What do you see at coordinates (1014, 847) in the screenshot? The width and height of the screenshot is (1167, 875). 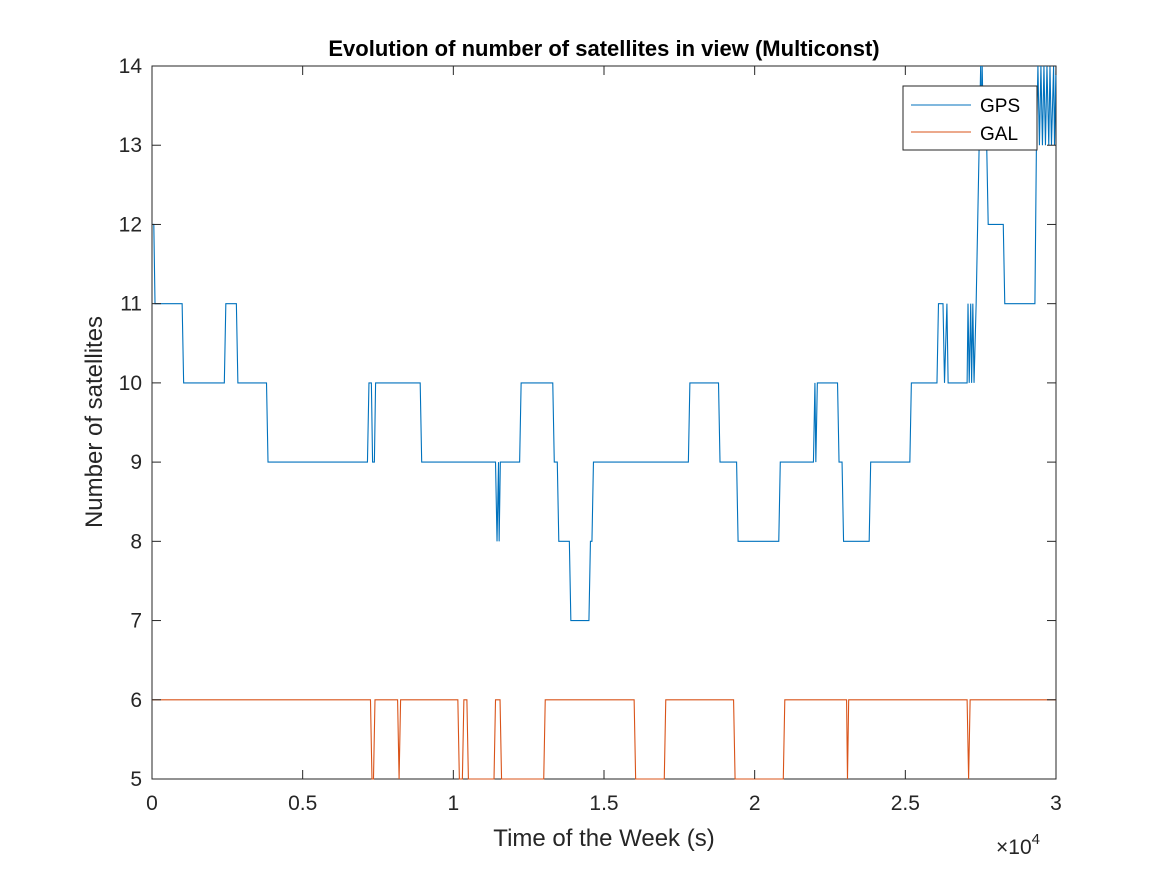 I see `x-axis-multiplier-base: ×10` at bounding box center [1014, 847].